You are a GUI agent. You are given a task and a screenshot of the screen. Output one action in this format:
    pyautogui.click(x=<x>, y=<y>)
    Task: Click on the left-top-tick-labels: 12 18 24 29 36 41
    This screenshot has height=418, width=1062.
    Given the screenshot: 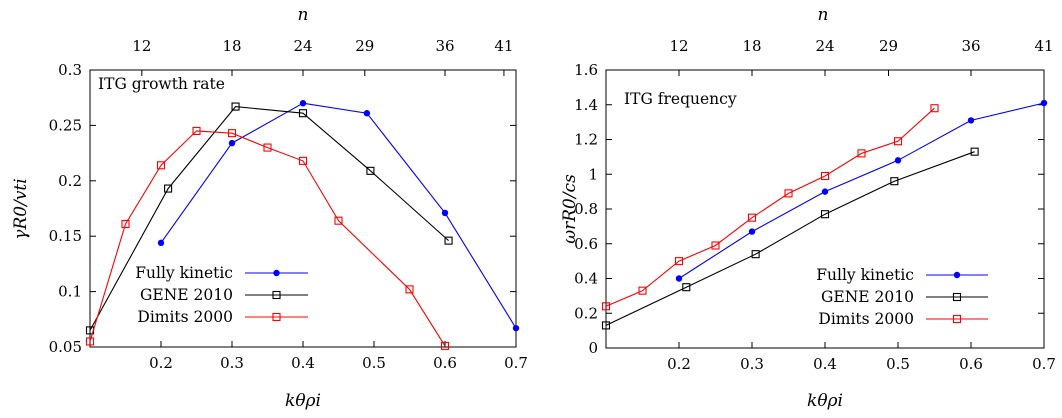 What is the action you would take?
    pyautogui.click(x=322, y=56)
    